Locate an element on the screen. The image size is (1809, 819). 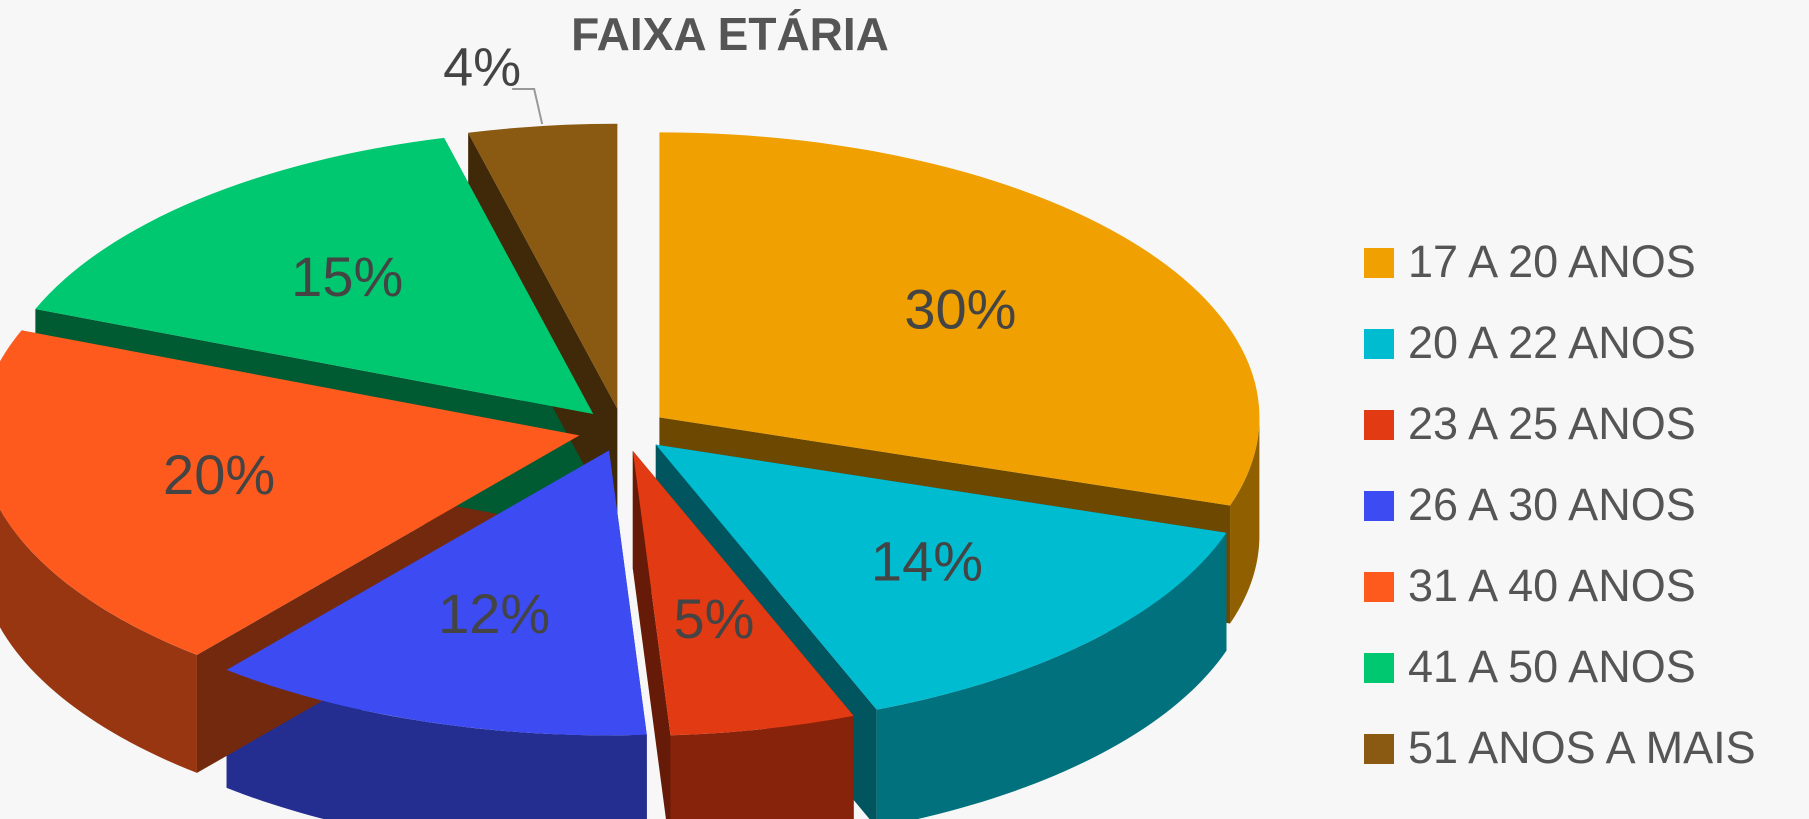
leader-line is located at coordinates (528, 106).